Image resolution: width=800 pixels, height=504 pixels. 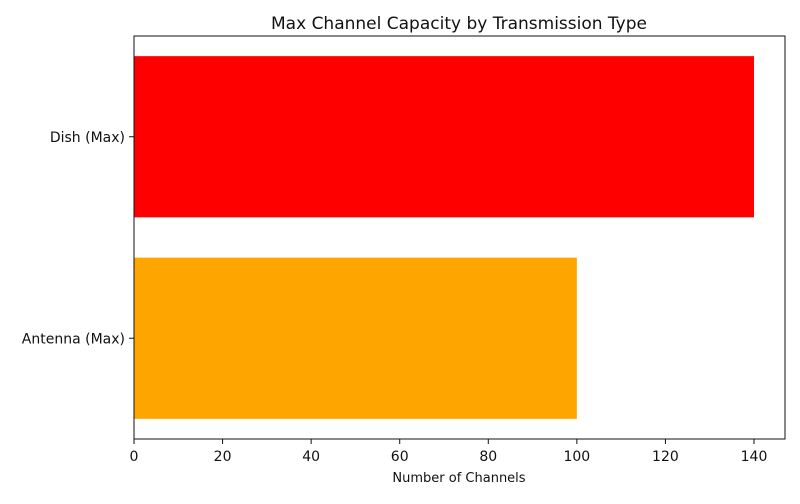 I want to click on x-tick-label-100: 100, so click(x=576, y=457).